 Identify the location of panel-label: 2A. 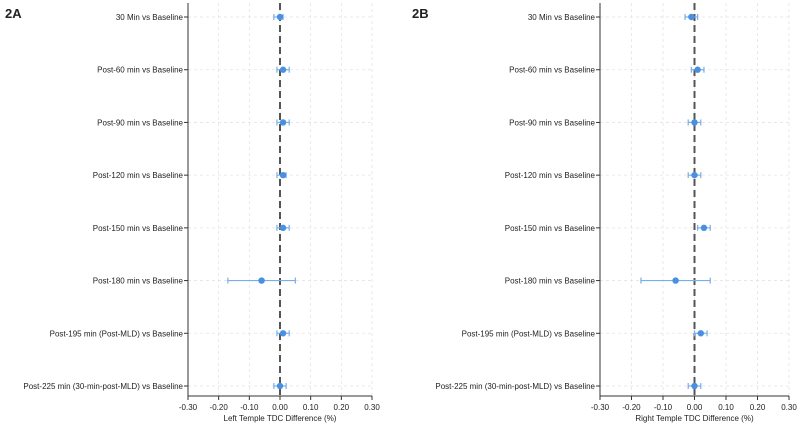
(13, 13).